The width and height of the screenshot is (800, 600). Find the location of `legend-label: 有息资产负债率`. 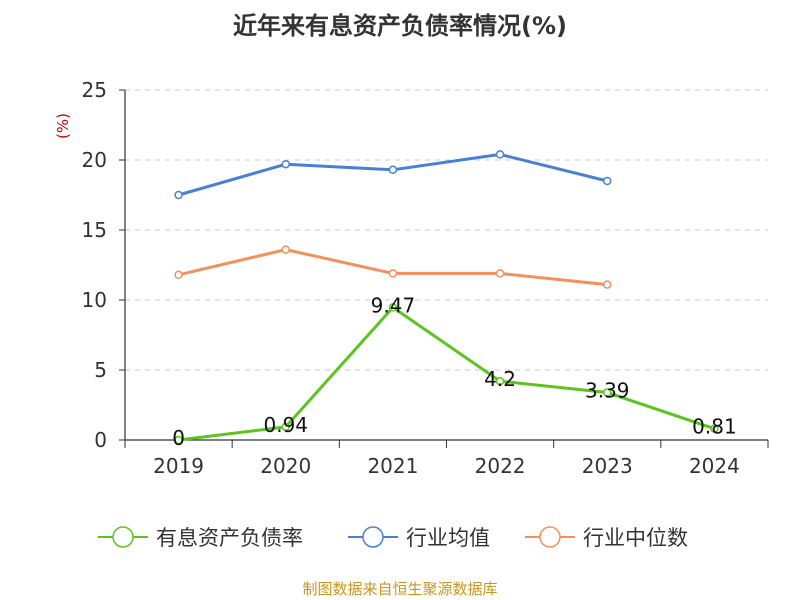

legend-label: 有息资产负债率 is located at coordinates (229, 538).